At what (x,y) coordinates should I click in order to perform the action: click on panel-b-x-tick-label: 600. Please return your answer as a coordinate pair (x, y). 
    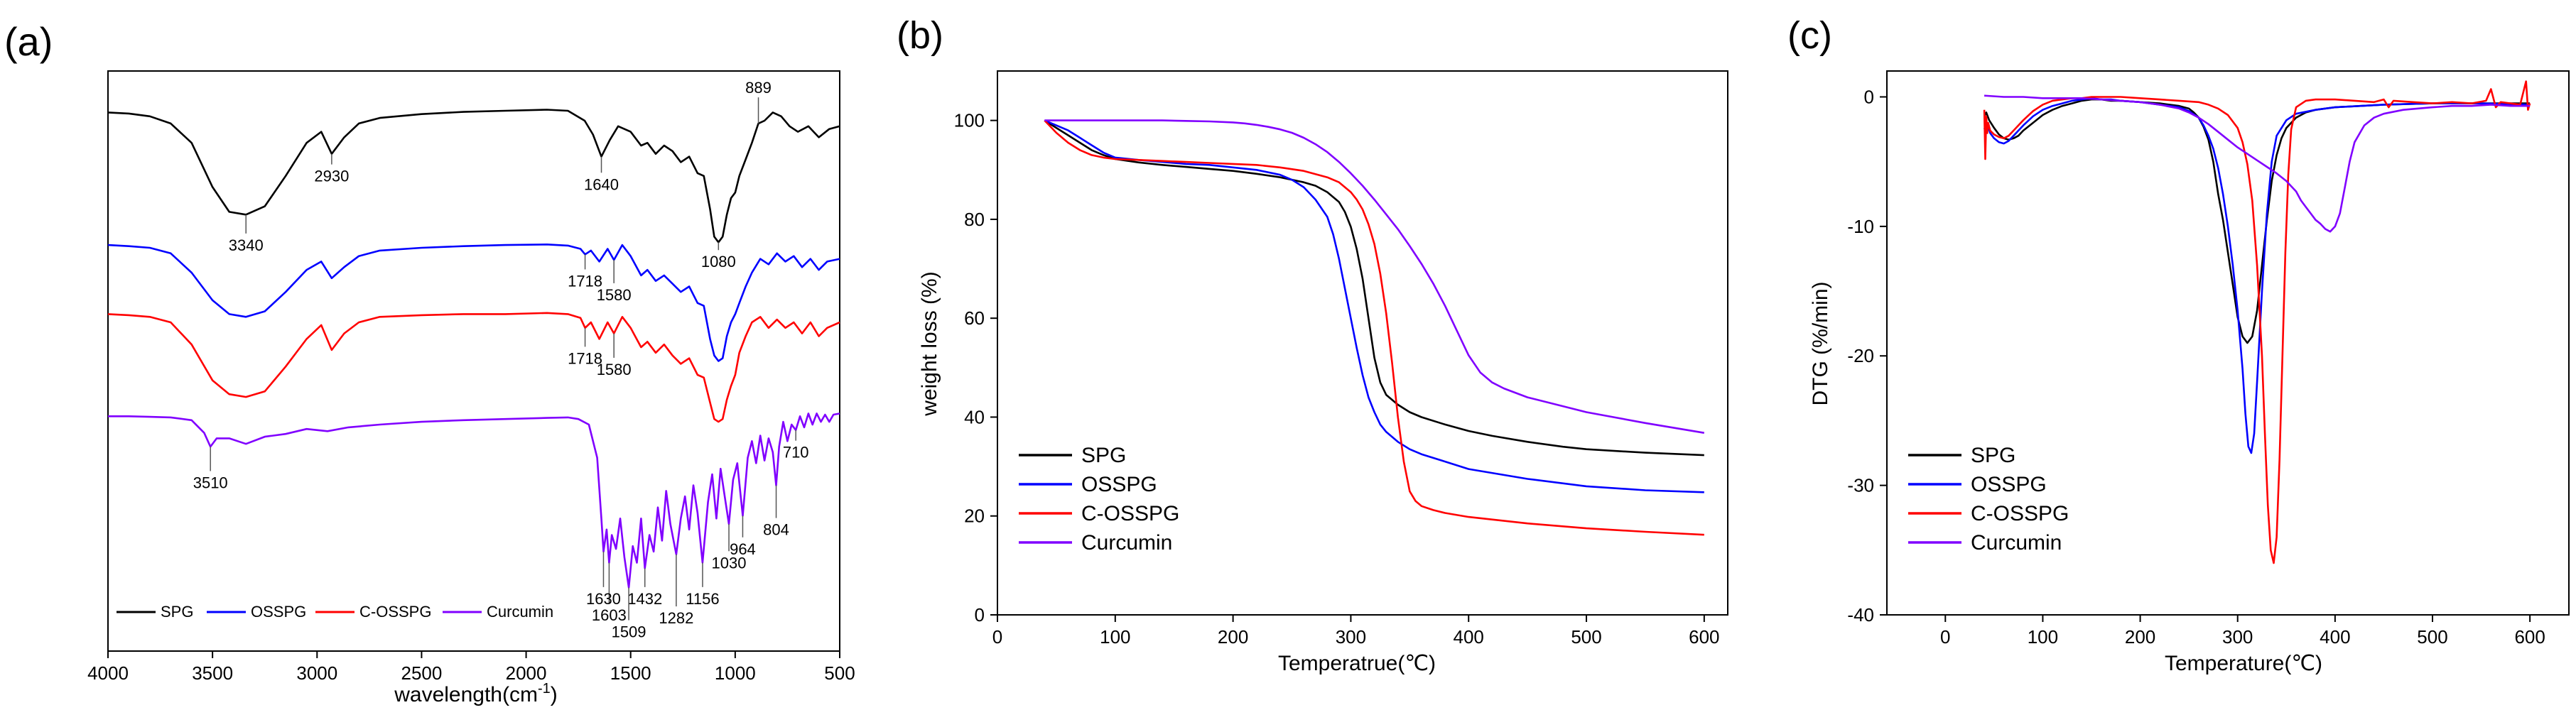
    Looking at the image, I should click on (1704, 637).